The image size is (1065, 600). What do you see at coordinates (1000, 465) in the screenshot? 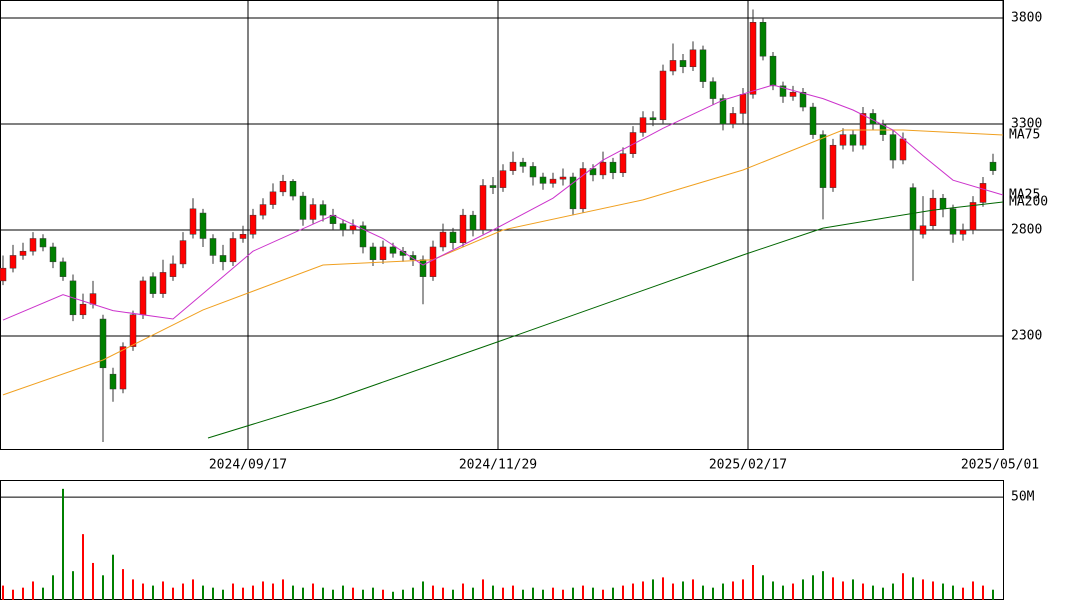
I see `x-tick-label: 2025/05/01` at bounding box center [1000, 465].